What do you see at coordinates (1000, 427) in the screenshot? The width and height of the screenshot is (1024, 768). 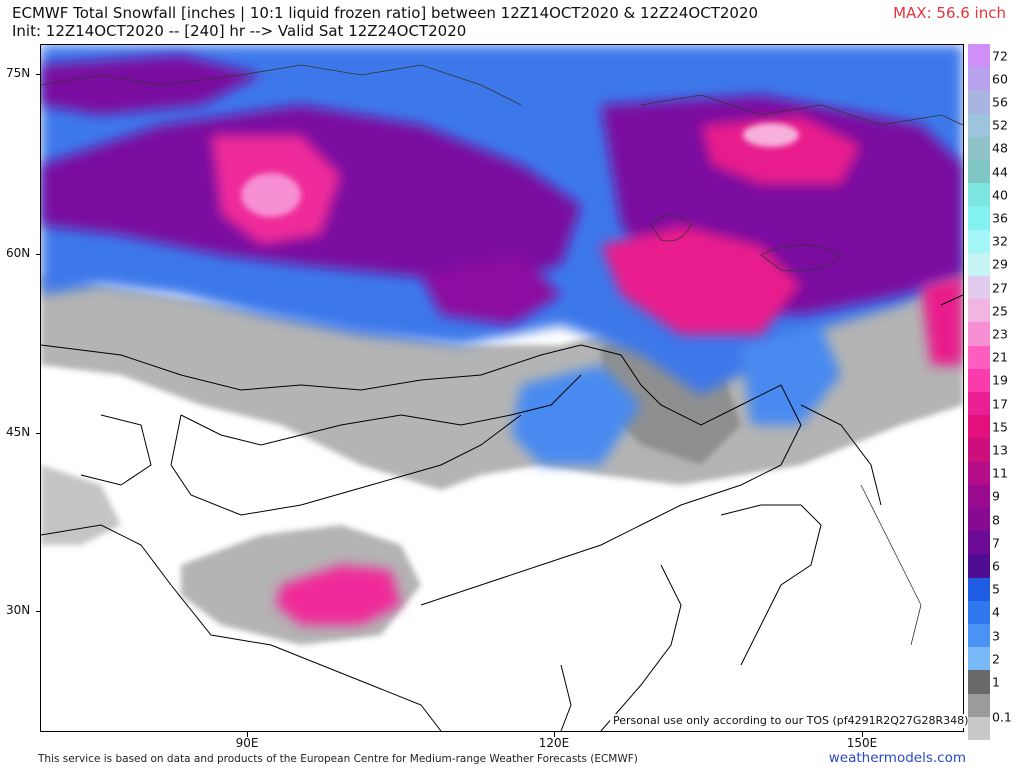 I see `legend-label: 15` at bounding box center [1000, 427].